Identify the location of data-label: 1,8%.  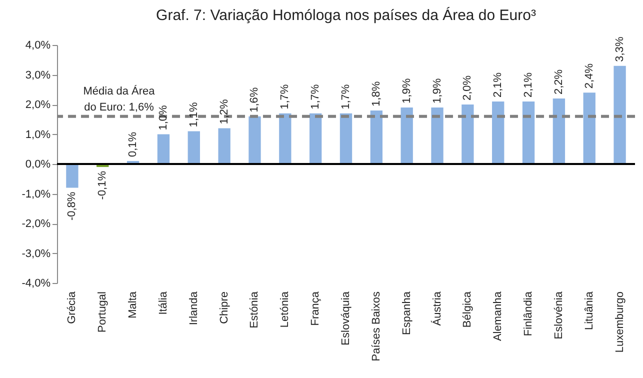
(376, 93).